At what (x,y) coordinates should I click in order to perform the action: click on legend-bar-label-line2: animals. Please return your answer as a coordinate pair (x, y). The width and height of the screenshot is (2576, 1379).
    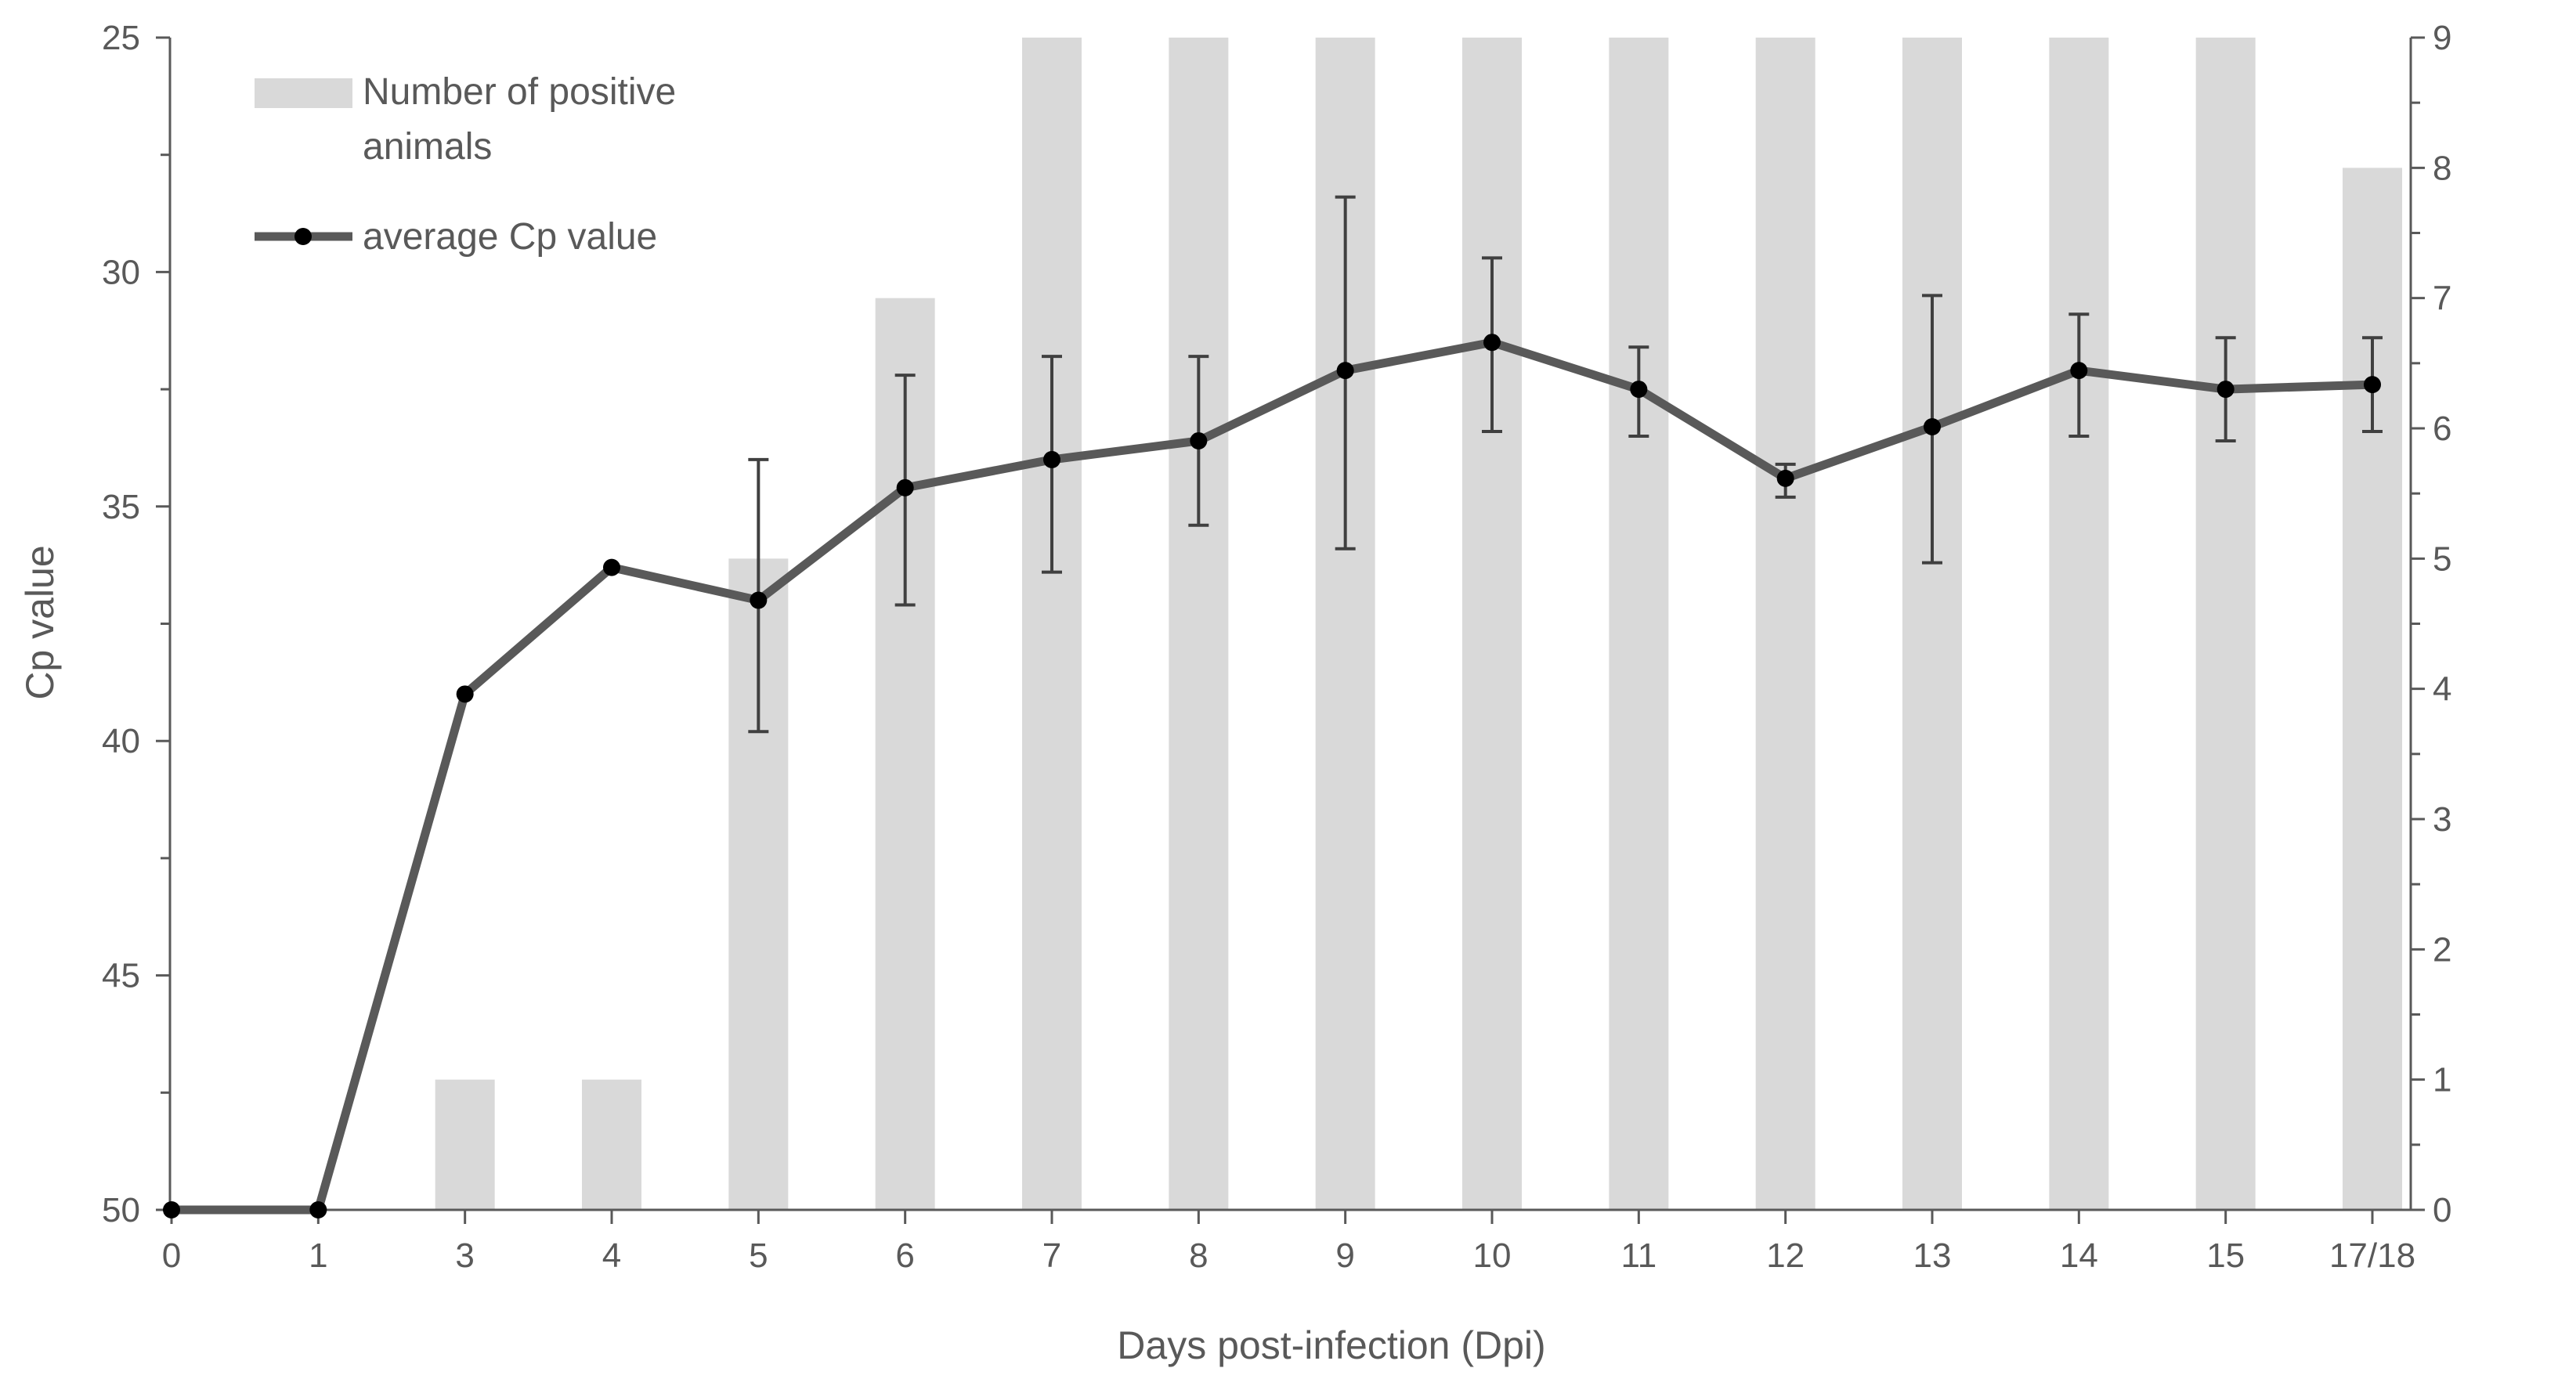
    Looking at the image, I should click on (427, 147).